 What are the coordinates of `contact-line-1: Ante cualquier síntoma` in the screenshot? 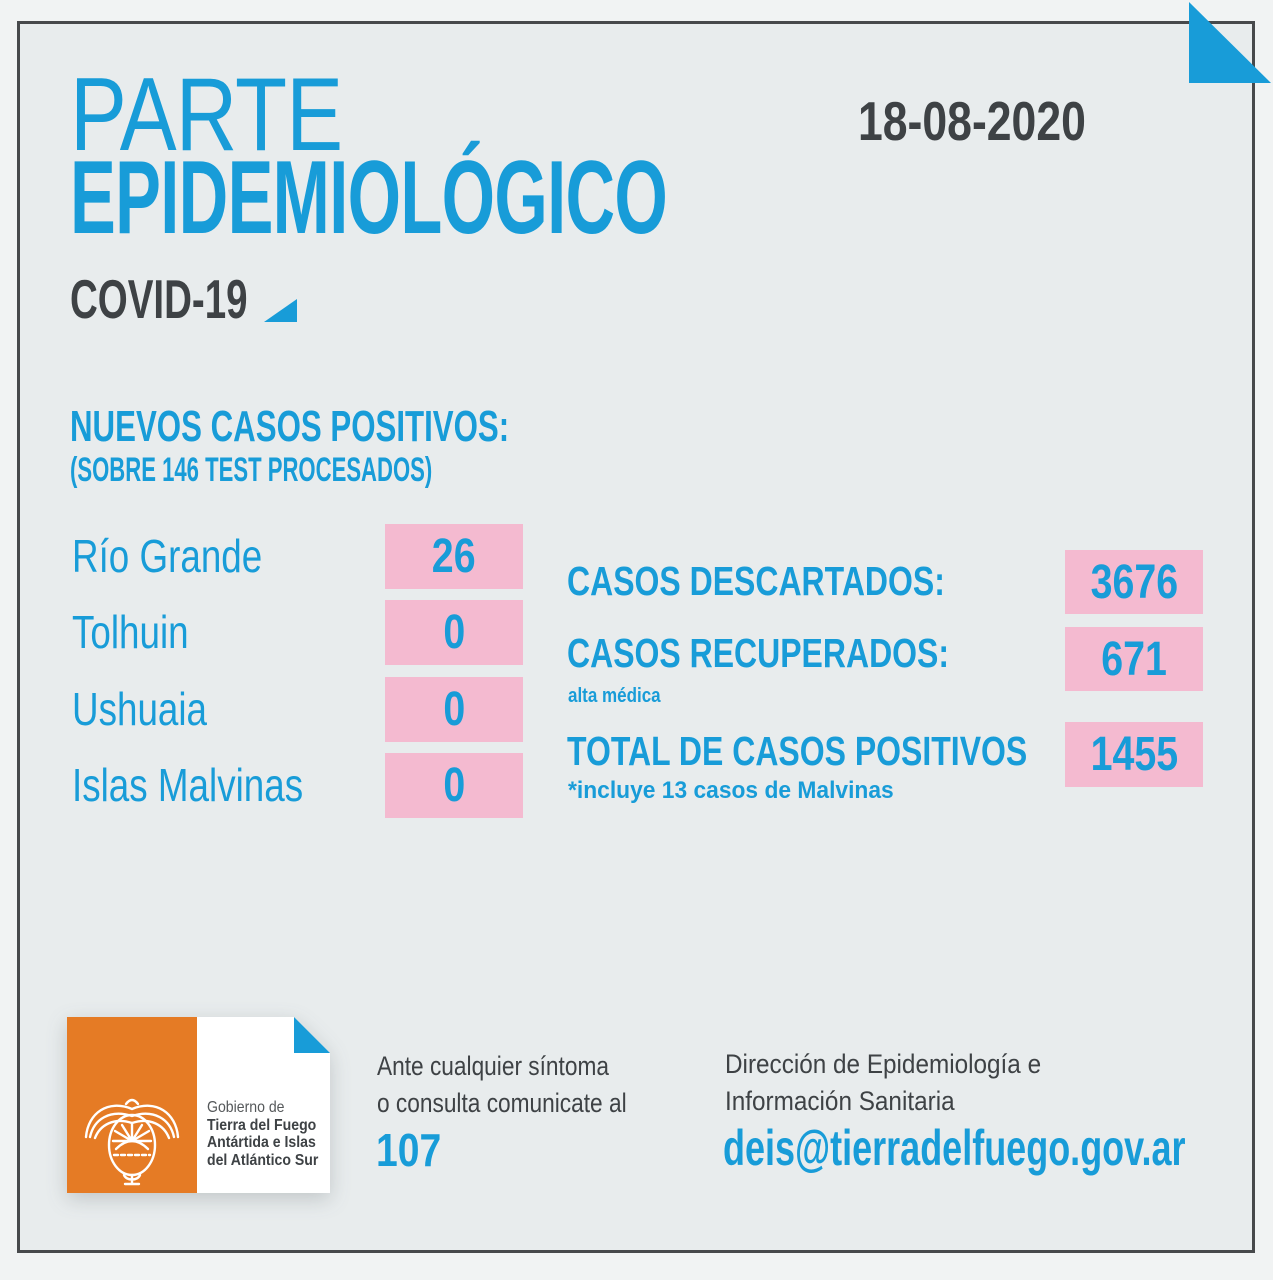 It's located at (493, 1066).